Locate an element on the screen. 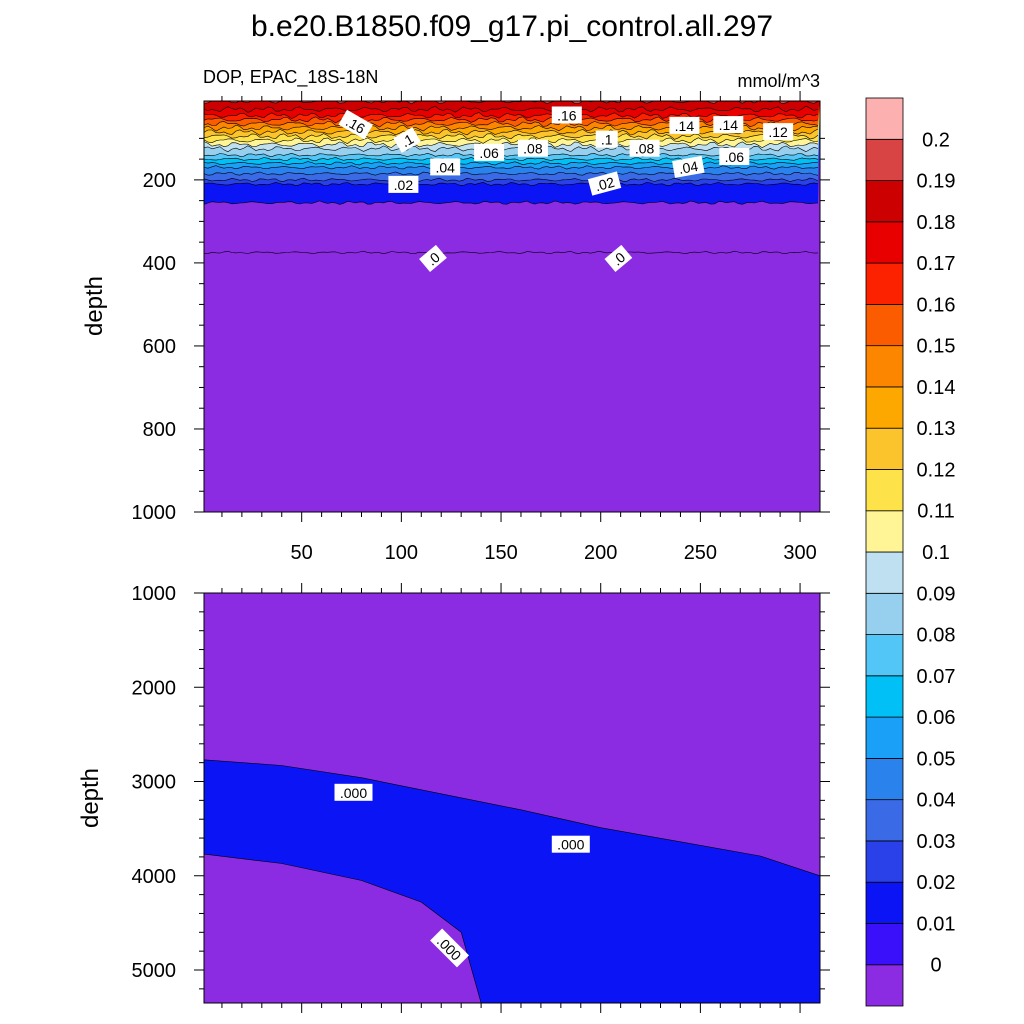 Image resolution: width=1024 pixels, height=1024 pixels. panel1-contour-label: .16 is located at coordinates (566, 115).